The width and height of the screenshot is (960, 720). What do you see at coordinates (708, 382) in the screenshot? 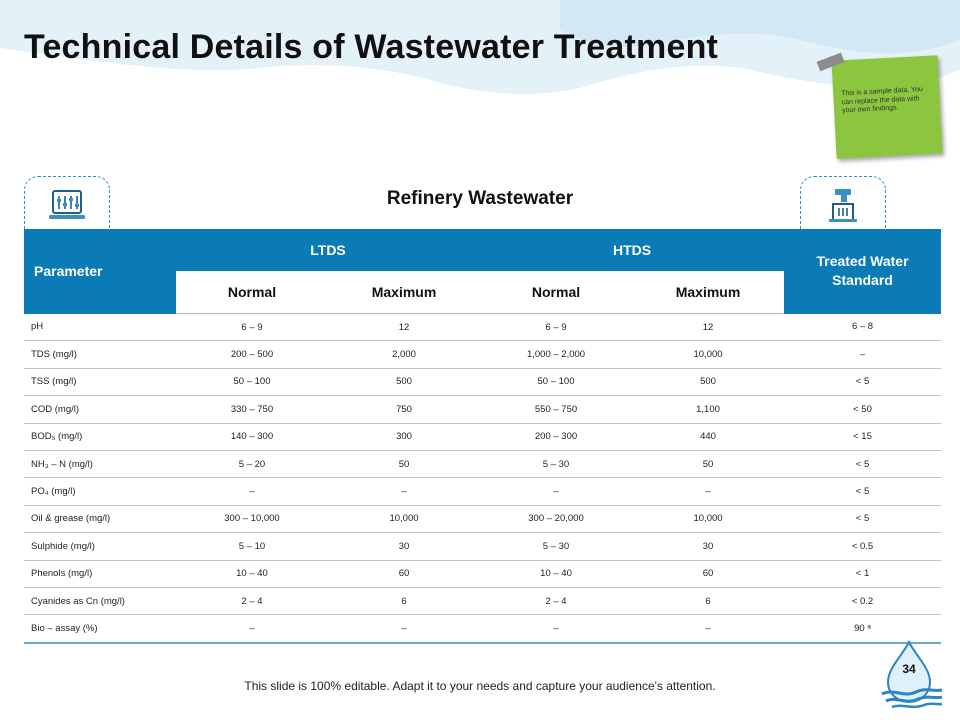
I see `htds-maximum-cell: 500` at bounding box center [708, 382].